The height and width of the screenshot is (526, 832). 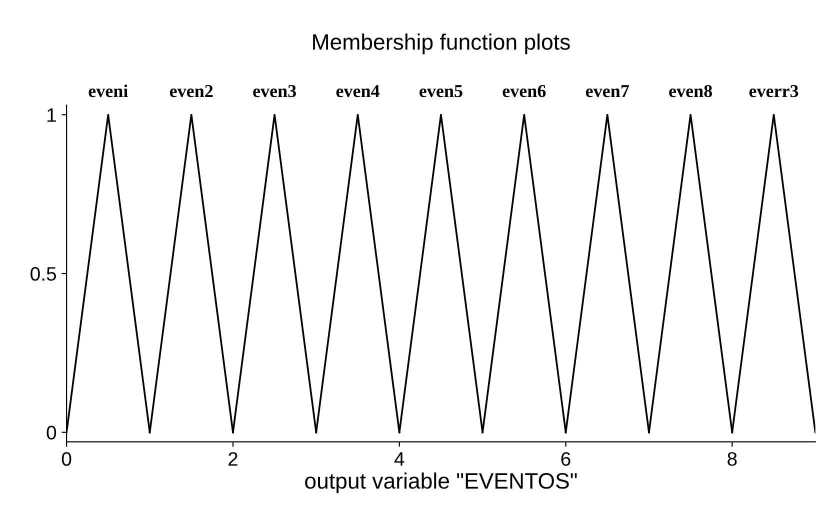 What do you see at coordinates (51, 433) in the screenshot?
I see `y-tick-label: 0` at bounding box center [51, 433].